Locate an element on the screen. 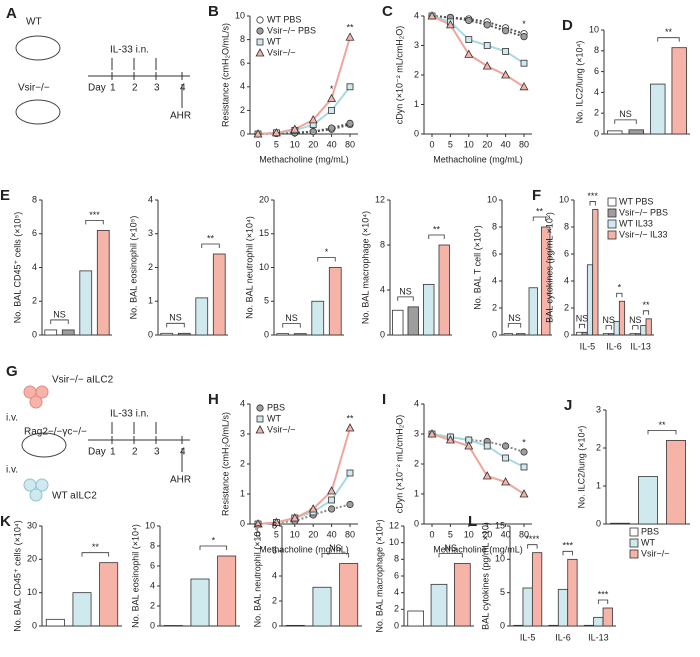  legend-label: Vsir−/− is located at coordinates (281, 52).